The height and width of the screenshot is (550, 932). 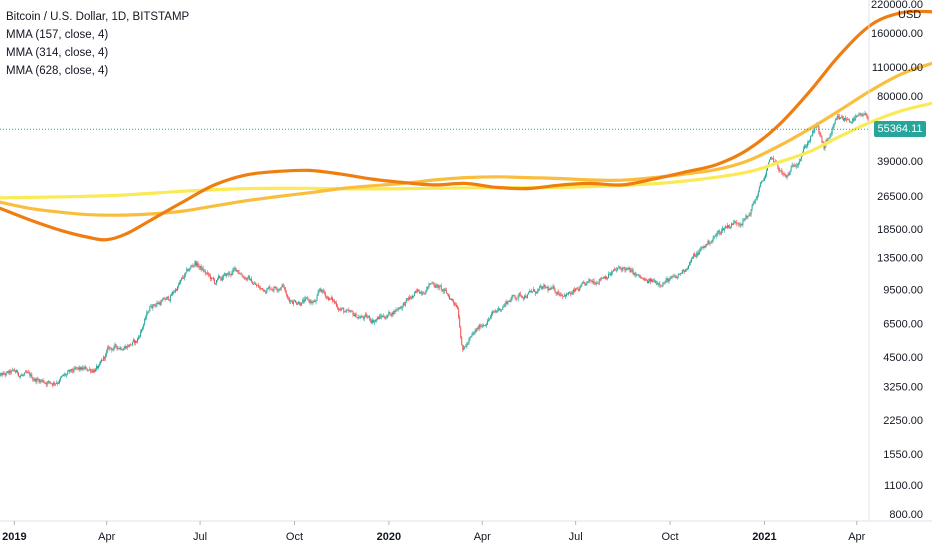 What do you see at coordinates (903, 290) in the screenshot?
I see `y-tick-label: 9500.00` at bounding box center [903, 290].